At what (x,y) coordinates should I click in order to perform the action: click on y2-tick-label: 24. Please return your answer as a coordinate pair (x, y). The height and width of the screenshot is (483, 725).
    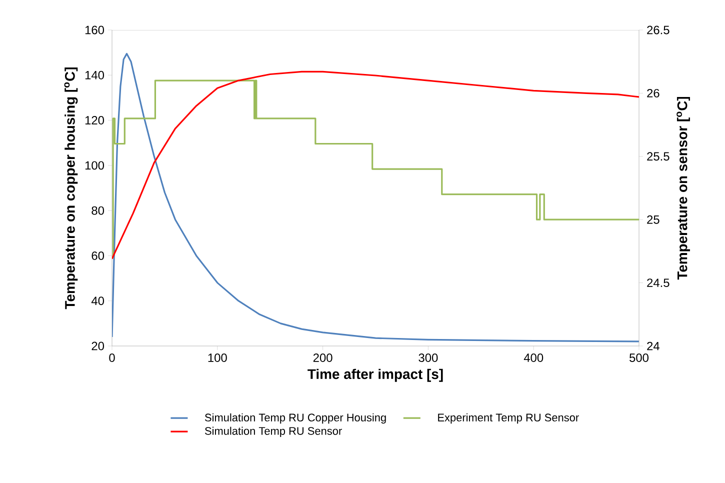
    Looking at the image, I should click on (653, 346).